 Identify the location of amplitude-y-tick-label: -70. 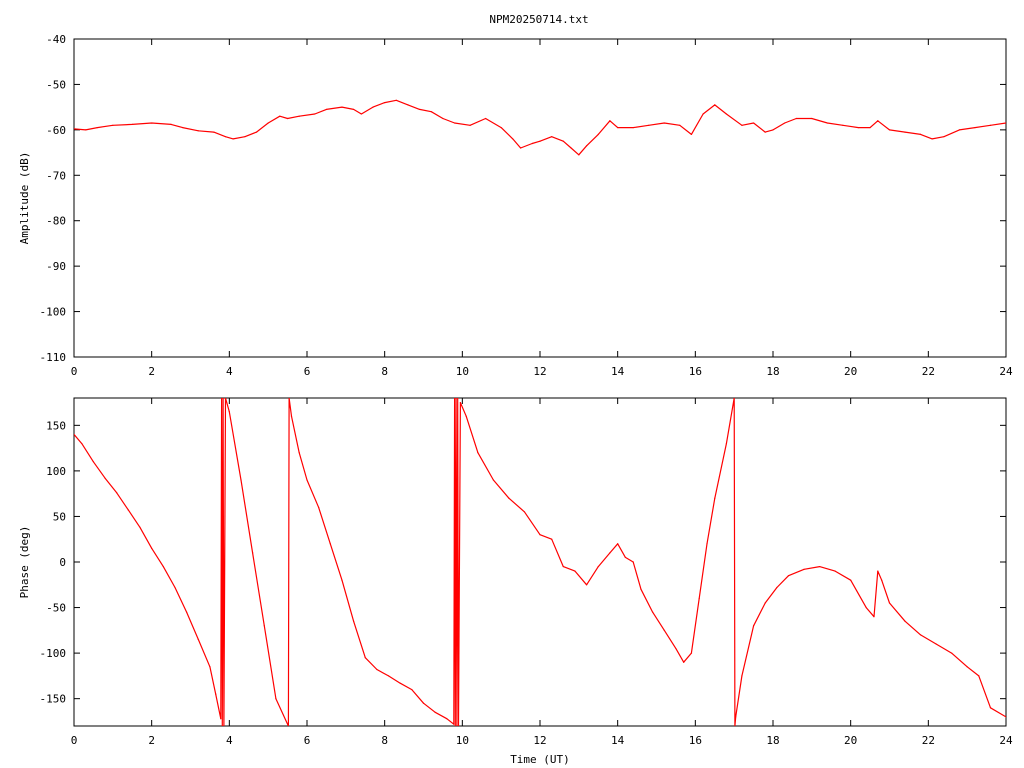
(56, 175).